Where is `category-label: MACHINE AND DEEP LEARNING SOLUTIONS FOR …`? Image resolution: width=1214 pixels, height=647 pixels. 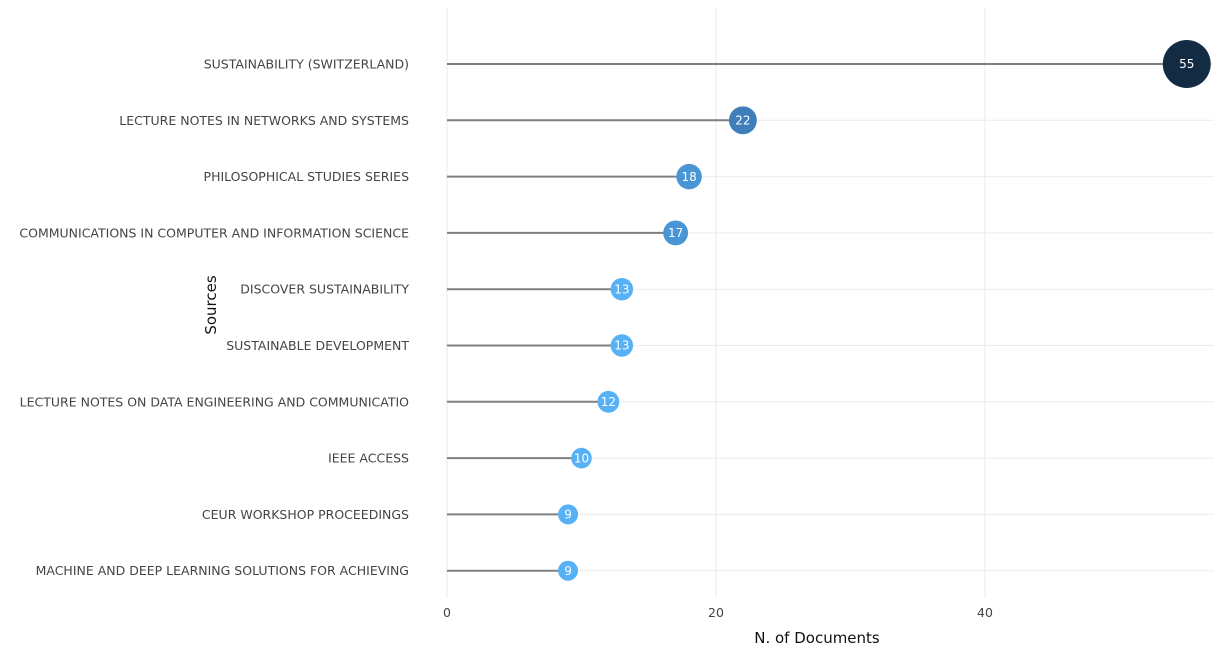 category-label: MACHINE AND DEEP LEARNING SOLUTIONS FOR … is located at coordinates (222, 570).